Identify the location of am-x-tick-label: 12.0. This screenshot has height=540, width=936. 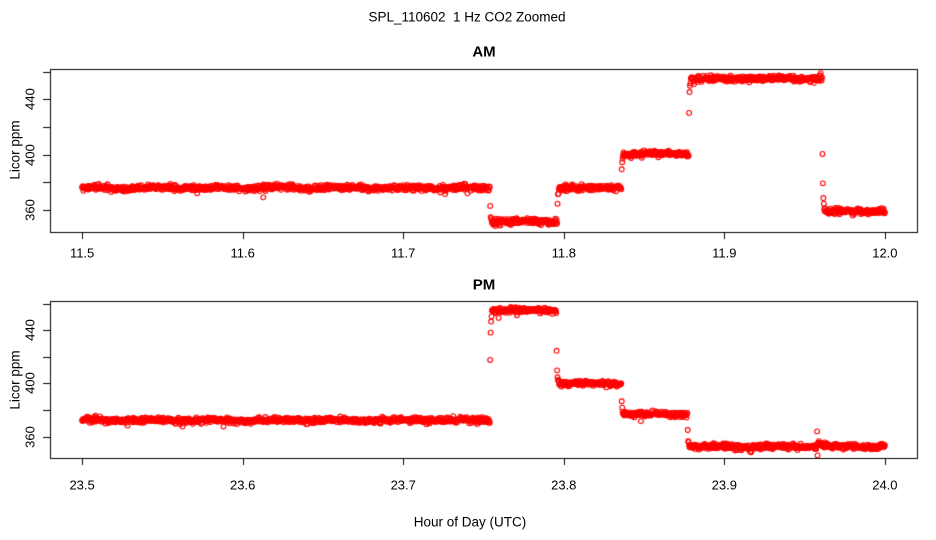
(885, 253).